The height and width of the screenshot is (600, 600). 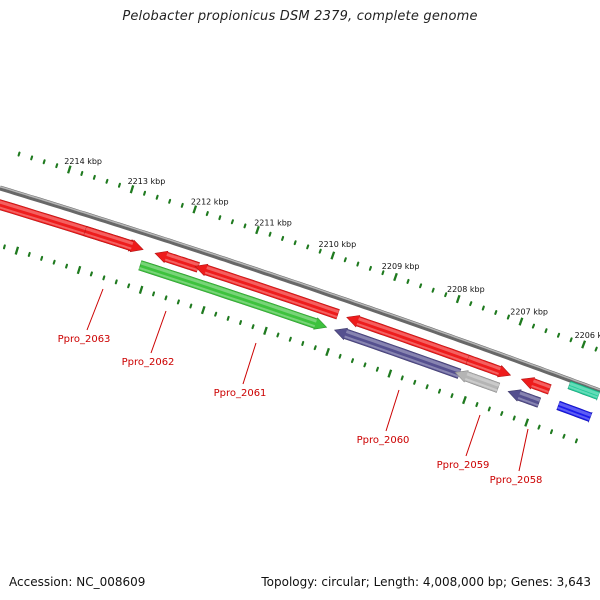 I want to click on scale-tick-label: 2208 kbp, so click(x=466, y=289).